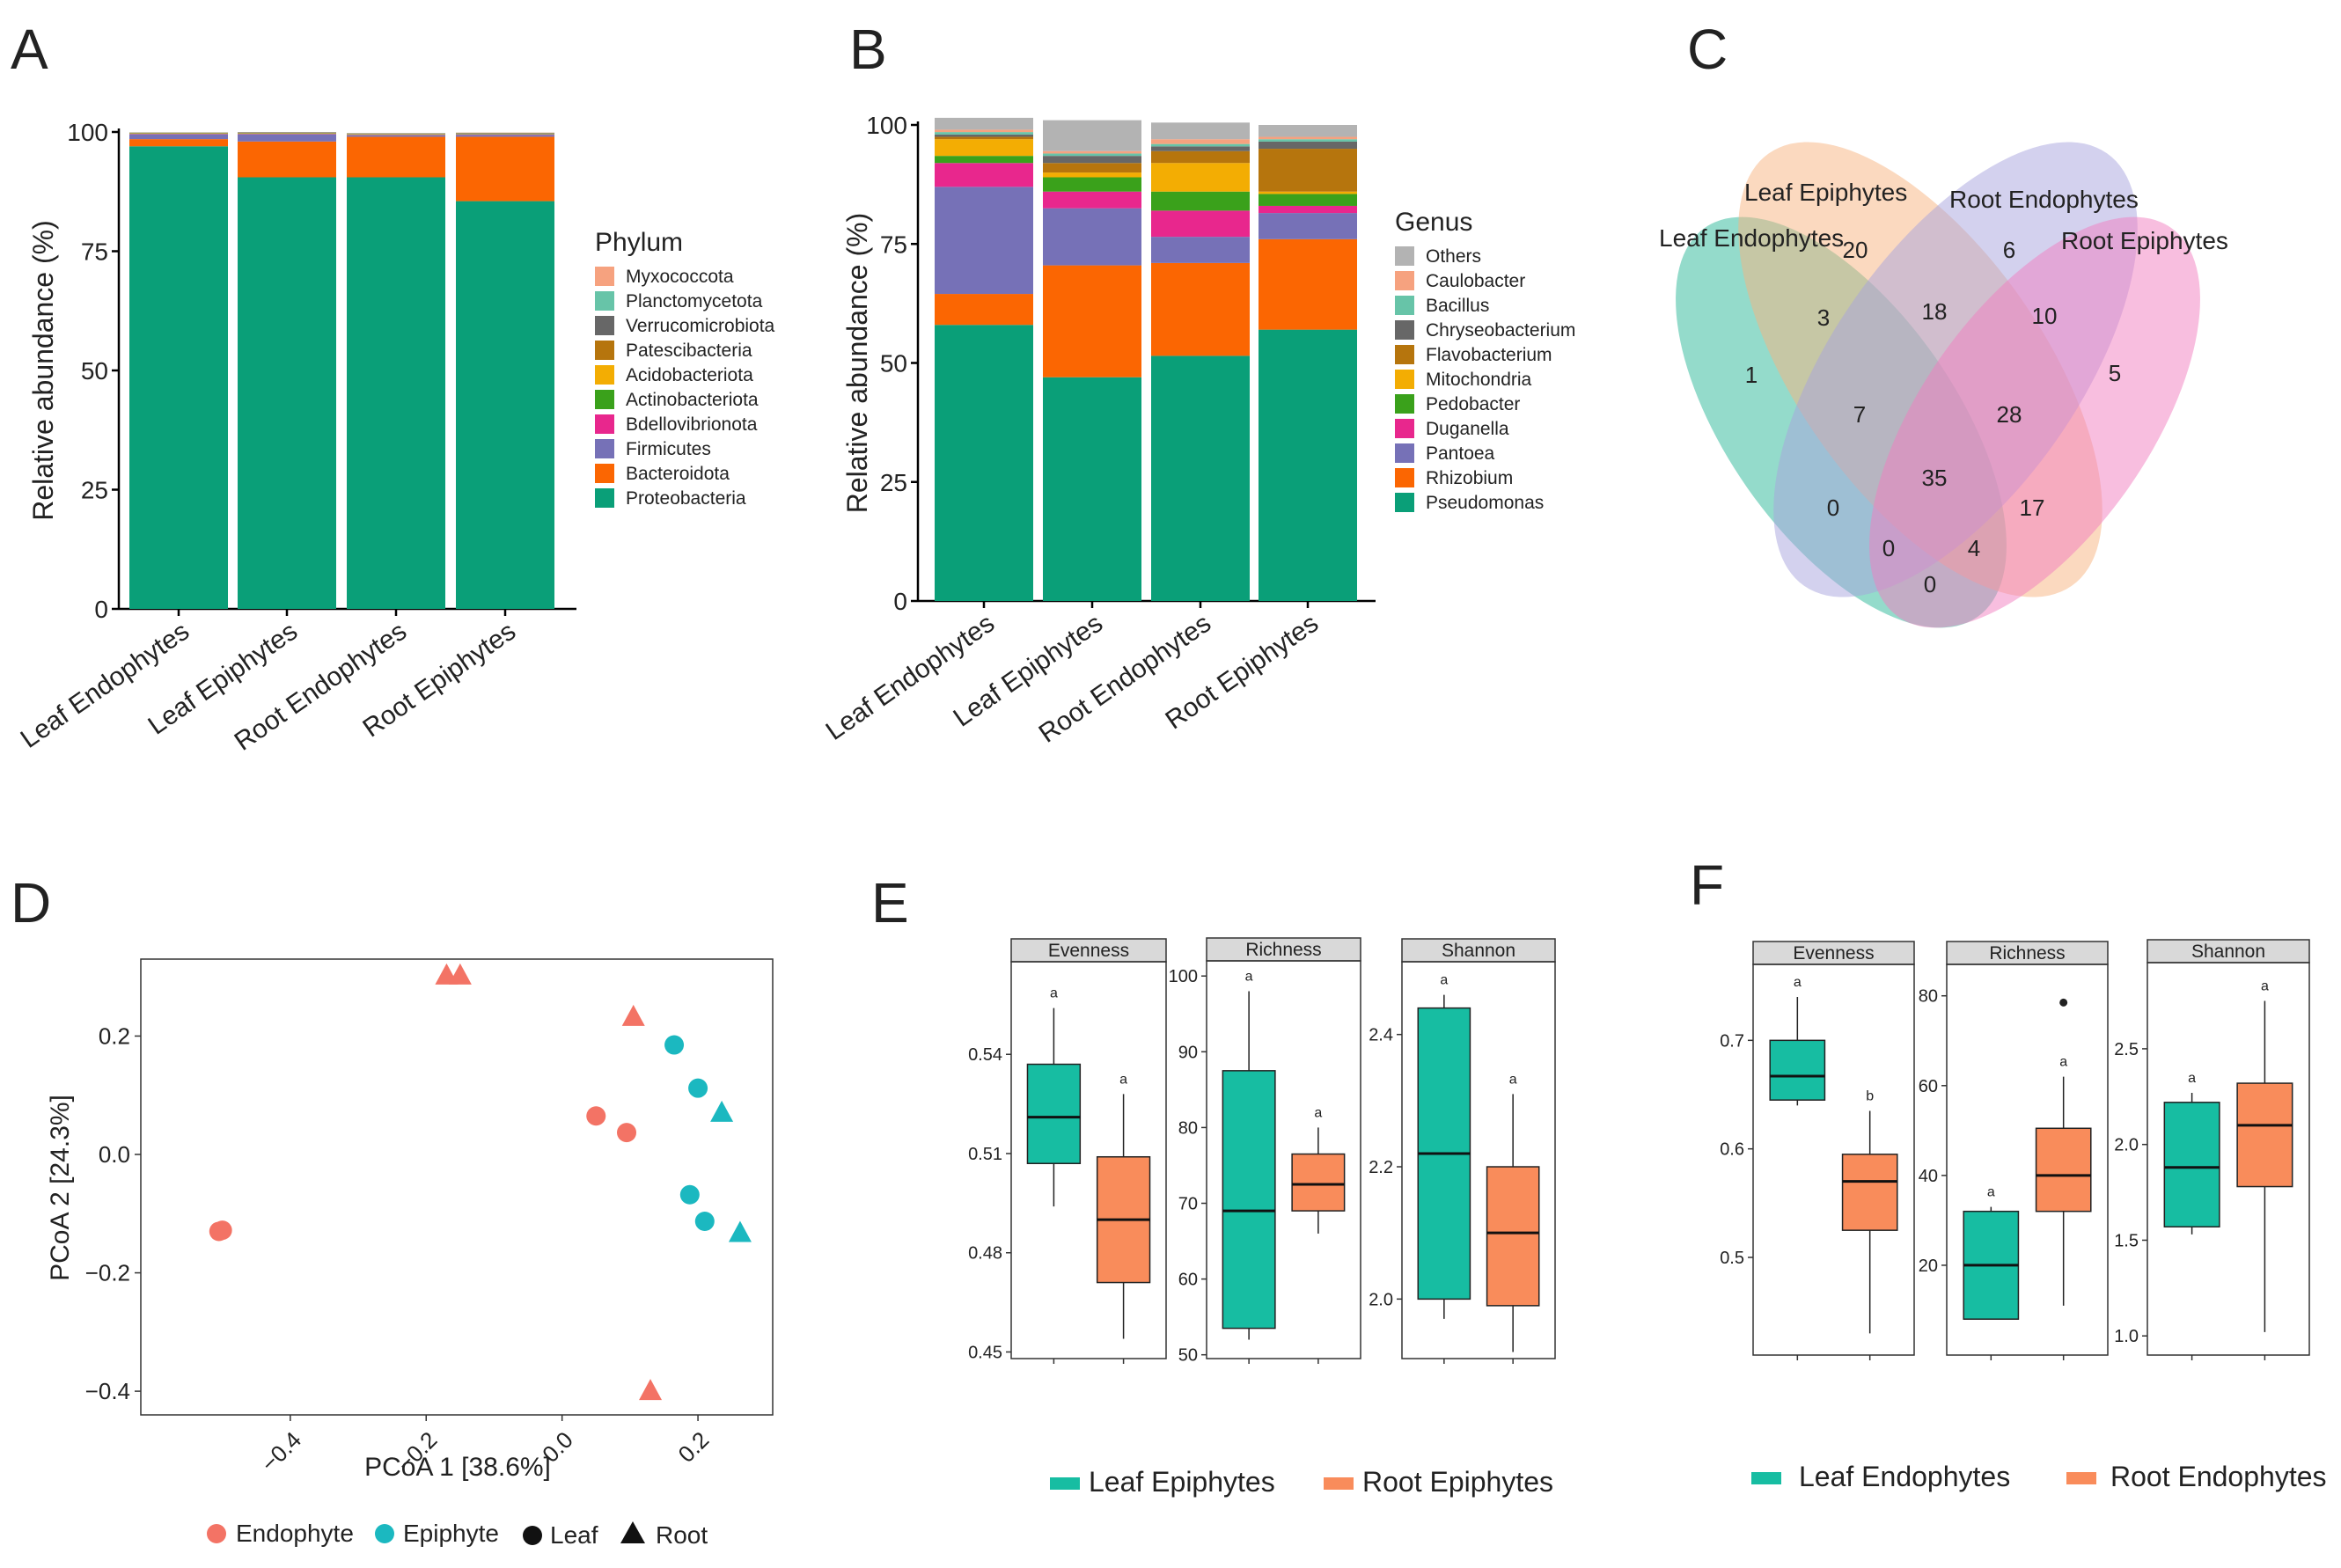 The width and height of the screenshot is (2341, 1568). Describe the element at coordinates (1308, 200) in the screenshot. I see `bar-pedobacter-root-epiphytes` at that location.